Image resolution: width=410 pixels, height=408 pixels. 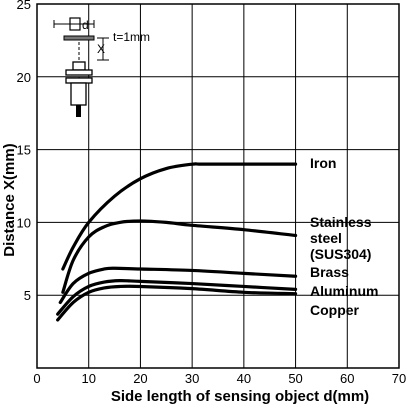 What do you see at coordinates (79, 80) in the screenshot?
I see `sensor-nut-lower` at bounding box center [79, 80].